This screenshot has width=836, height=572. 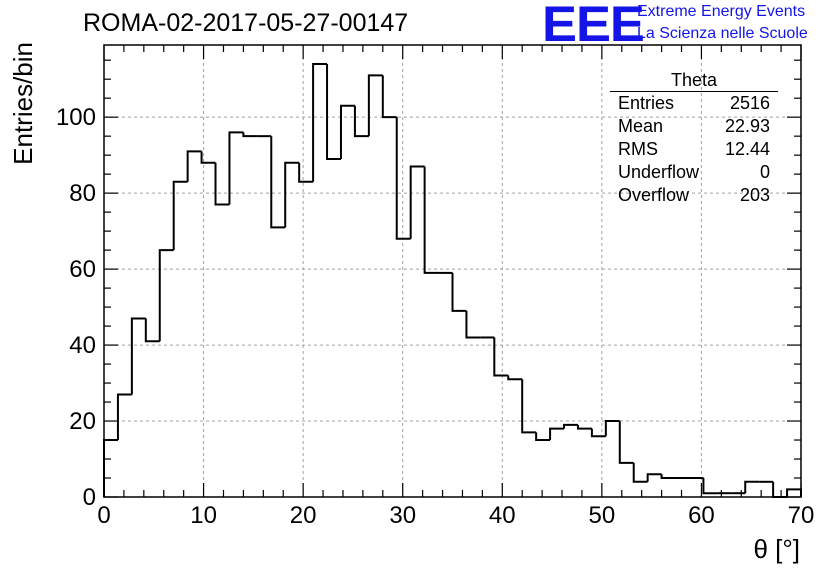 What do you see at coordinates (638, 149) in the screenshot?
I see `stats-label: RMS` at bounding box center [638, 149].